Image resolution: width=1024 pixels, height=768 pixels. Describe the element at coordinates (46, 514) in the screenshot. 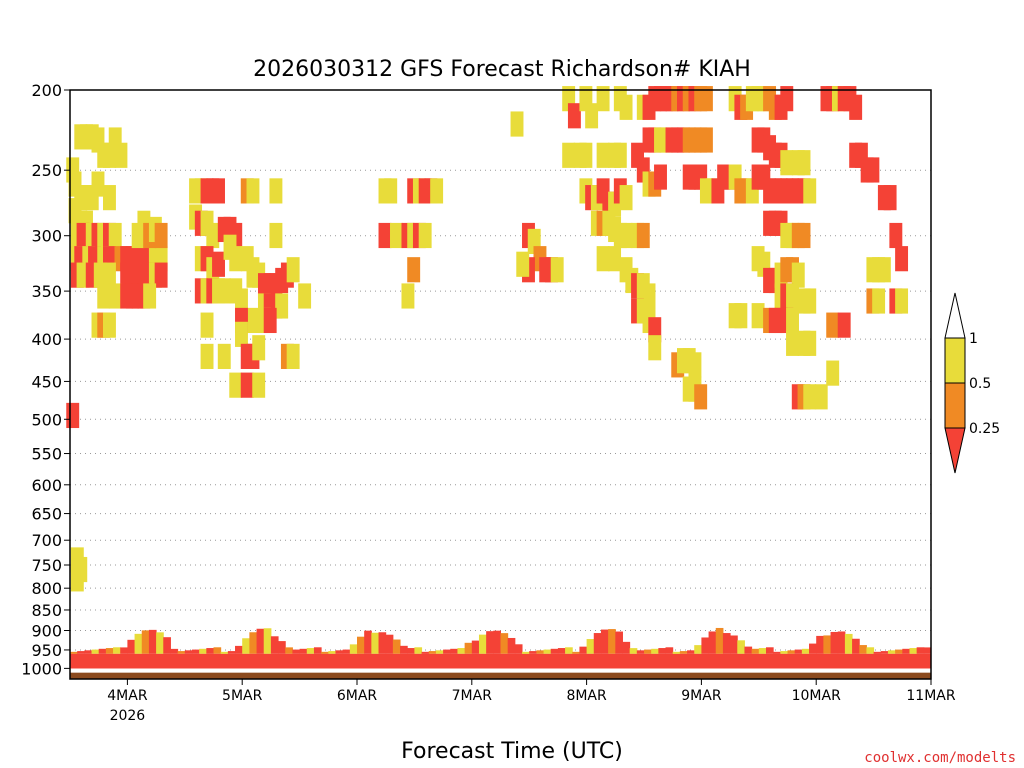

I see `y-tick-label: 650` at that location.